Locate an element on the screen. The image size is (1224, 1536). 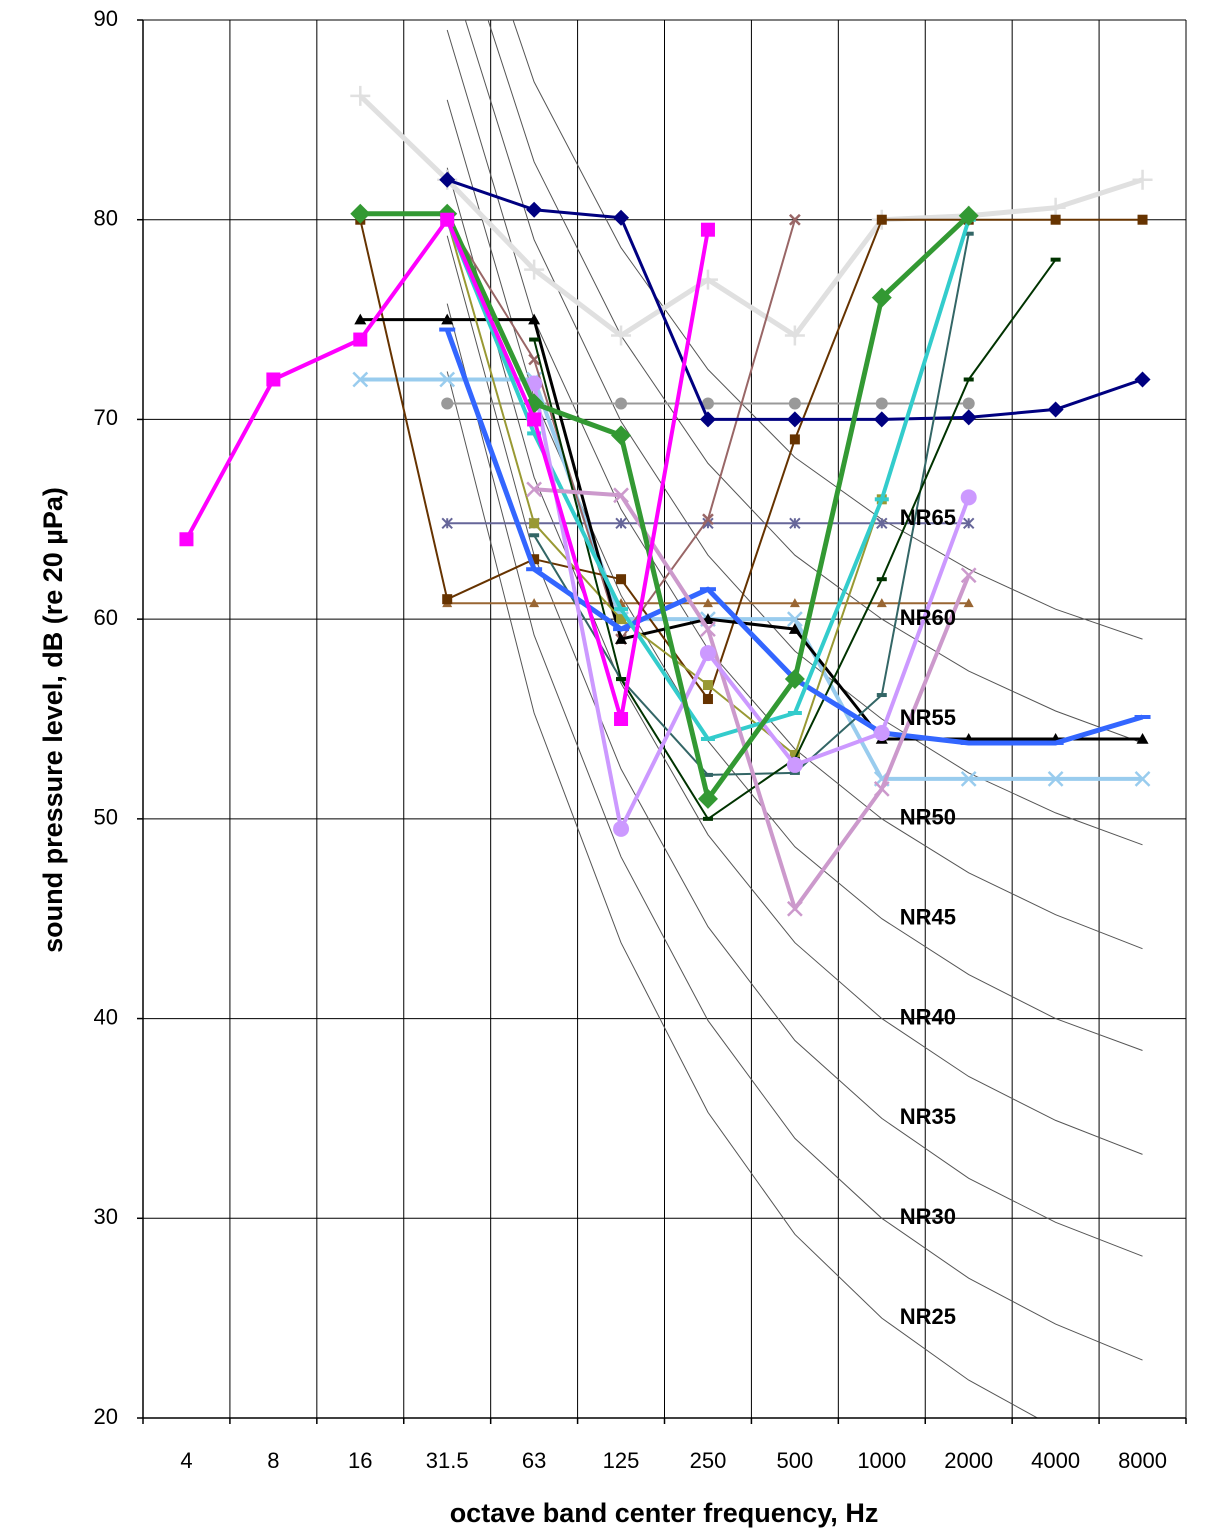
nr-label: NR25 is located at coordinates (928, 1316).